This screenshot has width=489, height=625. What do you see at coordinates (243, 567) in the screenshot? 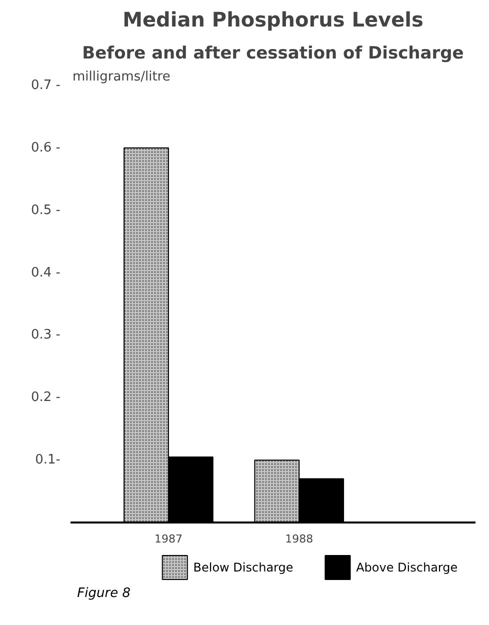
I see `legend-label: Below Discharge` at bounding box center [243, 567].